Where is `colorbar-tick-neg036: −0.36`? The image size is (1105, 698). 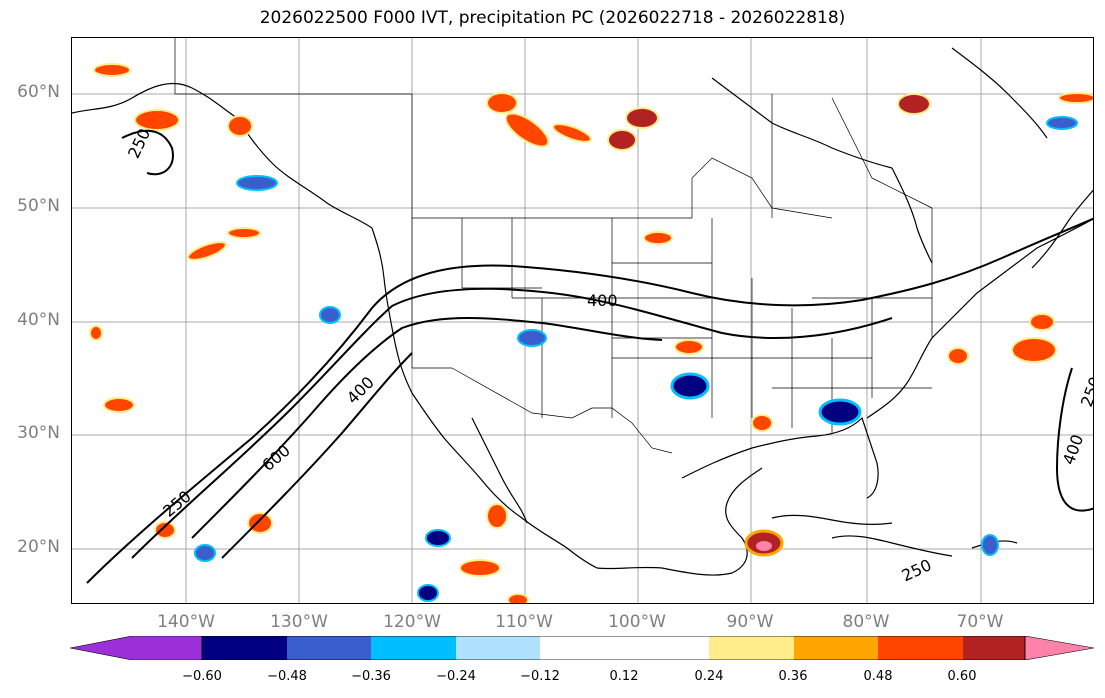
colorbar-tick-neg036: −0.36 is located at coordinates (371, 676).